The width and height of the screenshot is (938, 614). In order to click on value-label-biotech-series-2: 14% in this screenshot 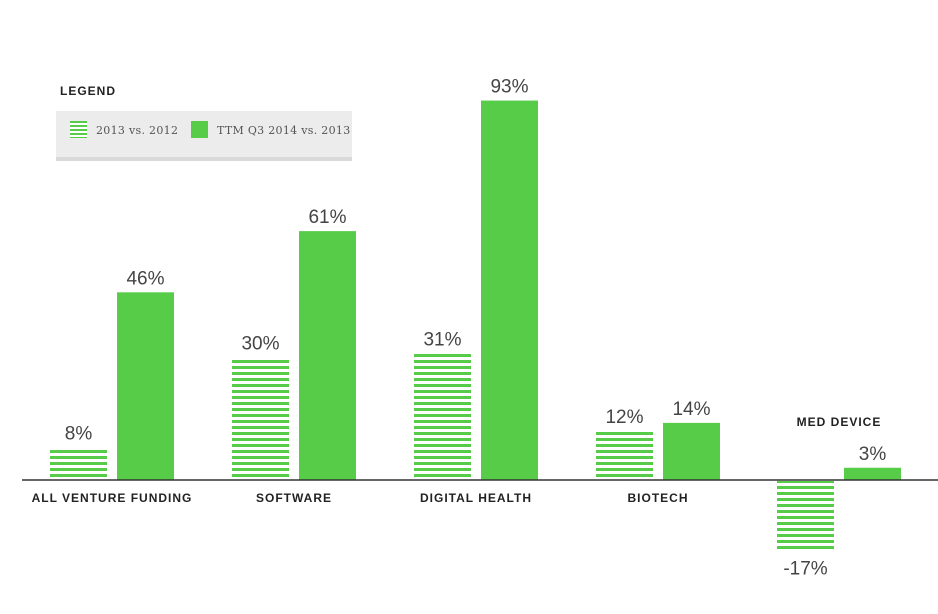, I will do `click(691, 409)`.